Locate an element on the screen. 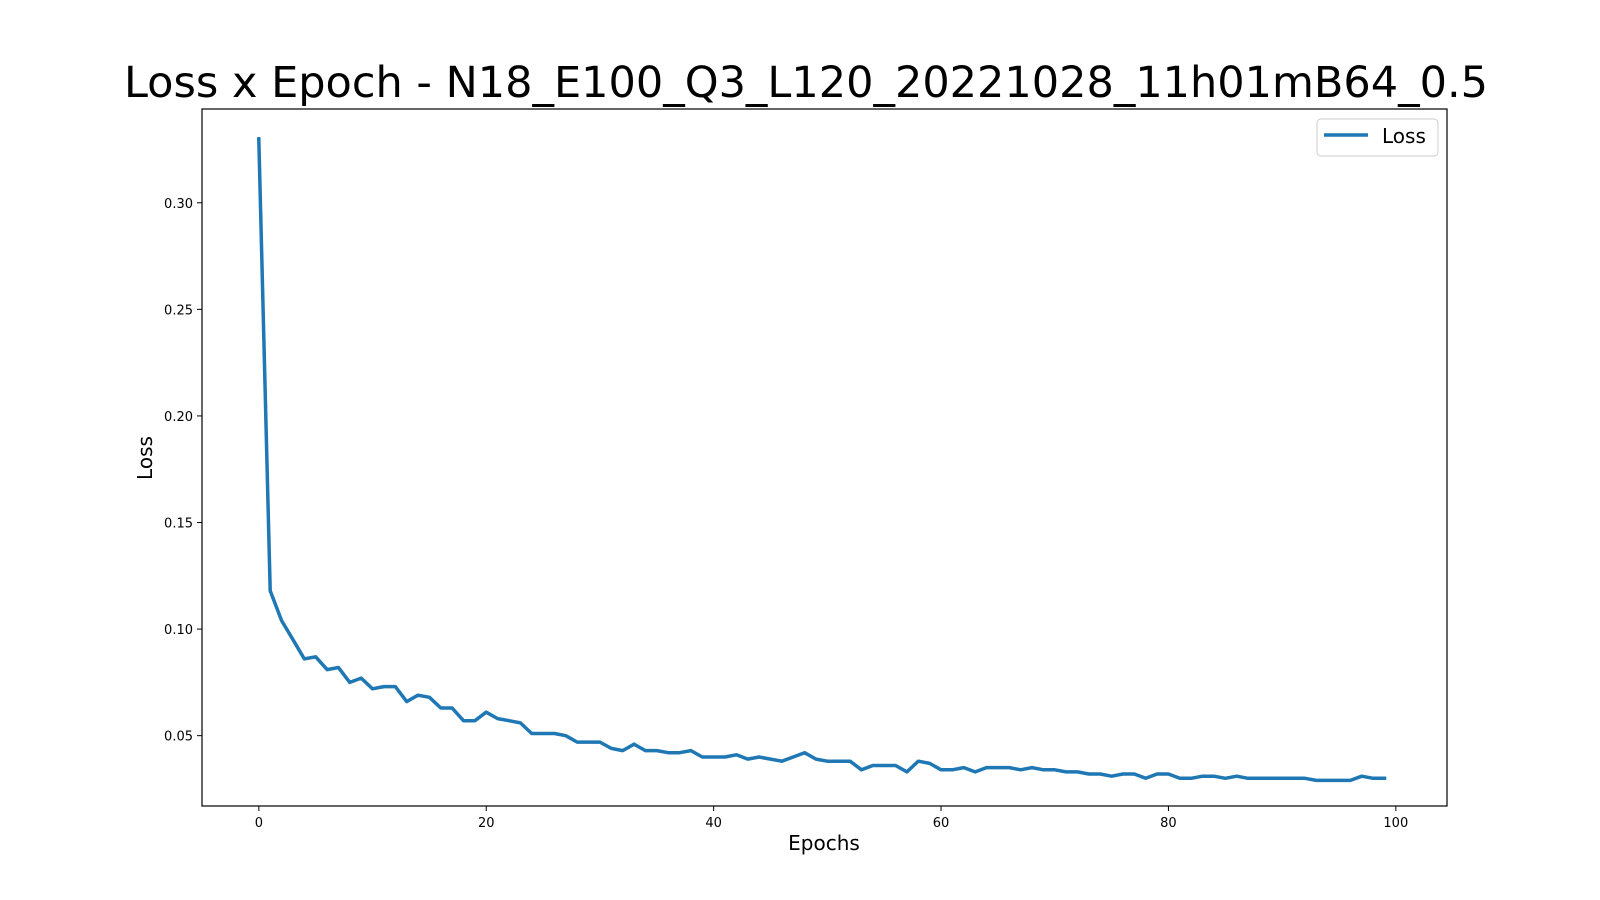 This screenshot has height=900, width=1600. legend-label-loss: Loss is located at coordinates (1404, 136).